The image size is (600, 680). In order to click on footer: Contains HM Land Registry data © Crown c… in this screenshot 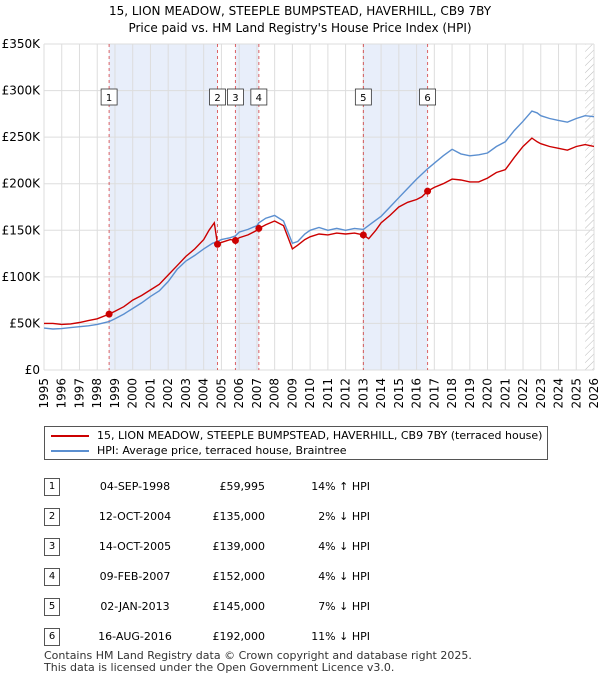, I will do `click(258, 662)`.